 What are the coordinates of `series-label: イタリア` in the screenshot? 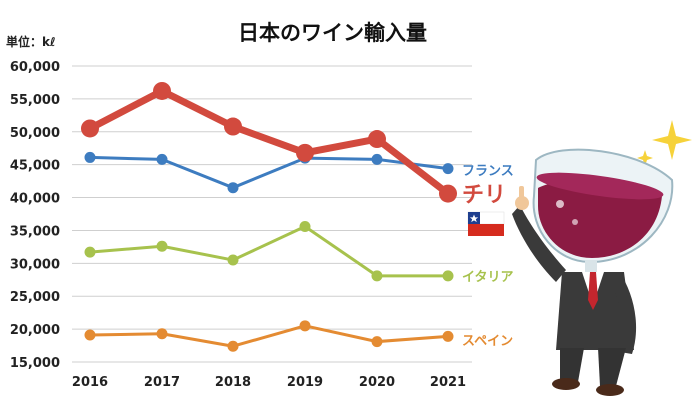 It's located at (487, 277).